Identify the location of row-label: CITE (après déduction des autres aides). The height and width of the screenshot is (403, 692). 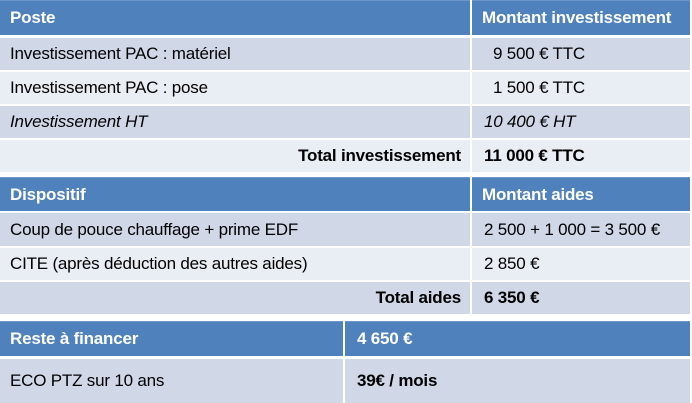
(235, 264).